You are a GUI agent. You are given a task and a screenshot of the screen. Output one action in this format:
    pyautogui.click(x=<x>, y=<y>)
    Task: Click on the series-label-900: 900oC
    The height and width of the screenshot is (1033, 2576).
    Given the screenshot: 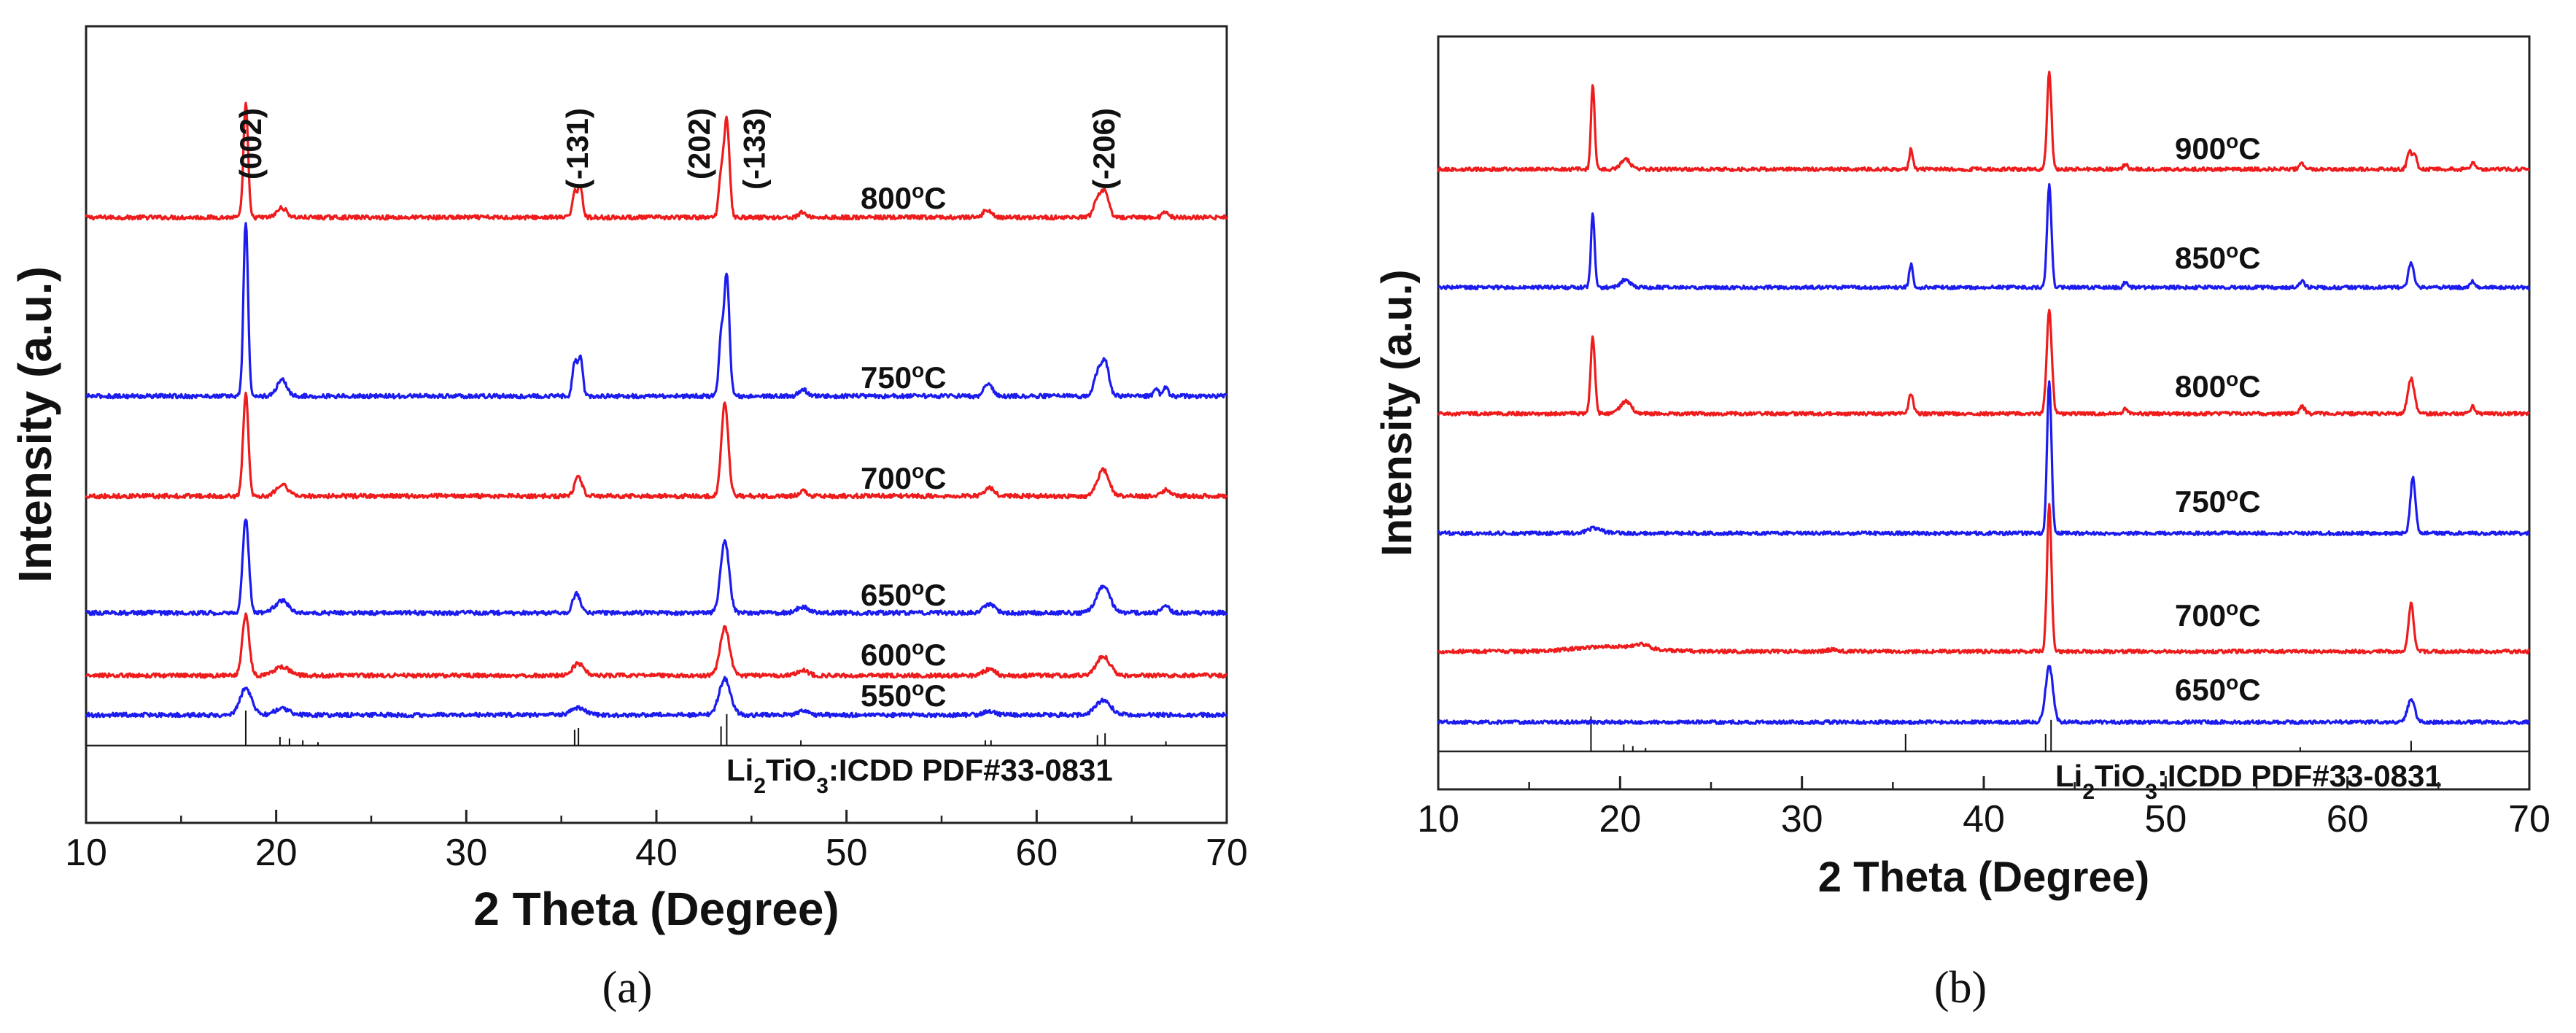 What is the action you would take?
    pyautogui.click(x=2218, y=148)
    